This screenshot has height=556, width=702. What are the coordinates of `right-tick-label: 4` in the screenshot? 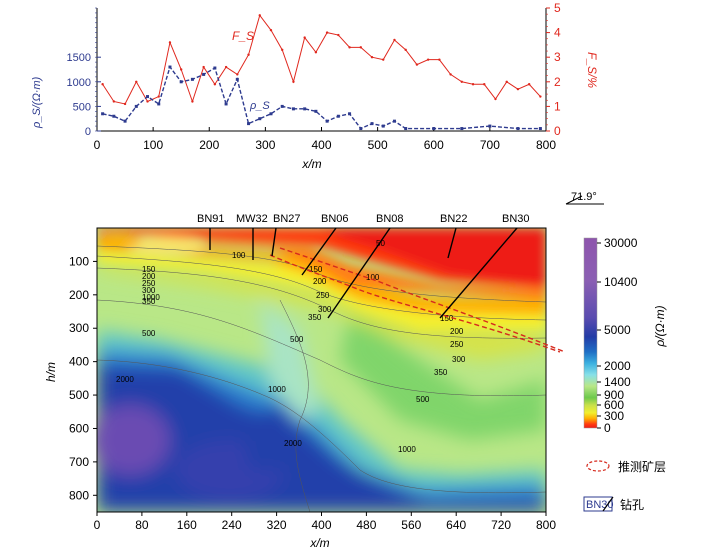 It's located at (557, 33).